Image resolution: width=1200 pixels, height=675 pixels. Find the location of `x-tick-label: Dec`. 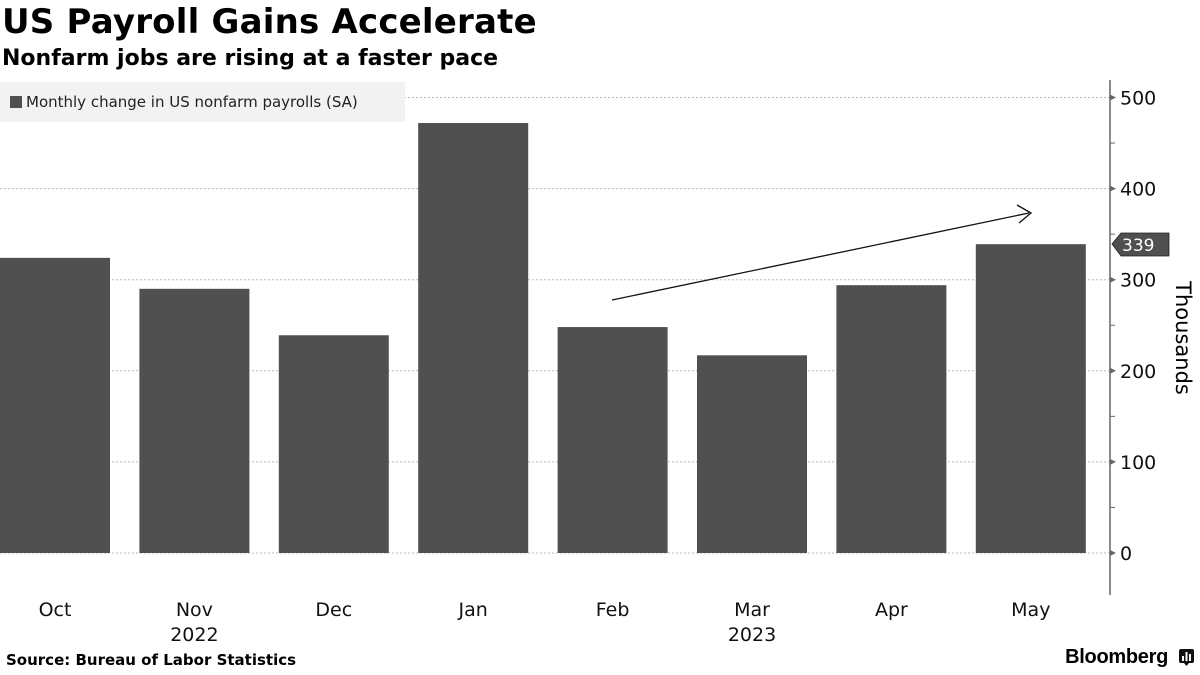

x-tick-label: Dec is located at coordinates (333, 610).